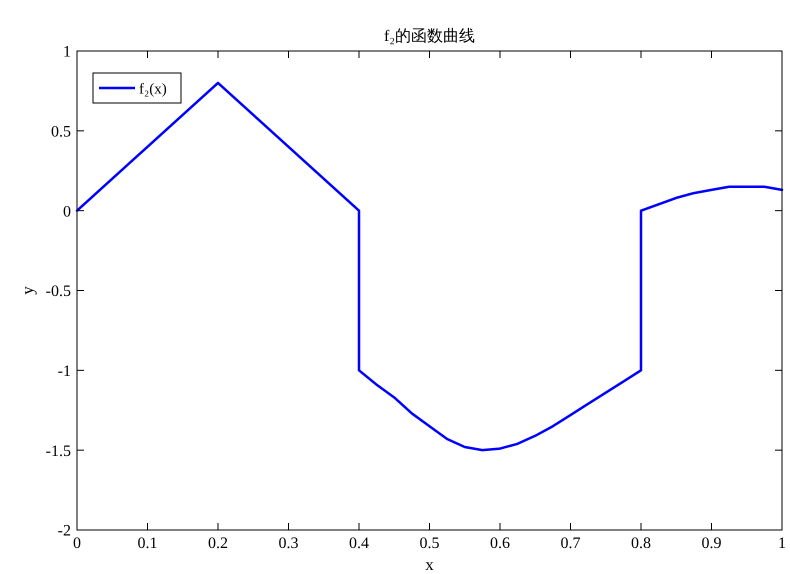 Image resolution: width=790 pixels, height=574 pixels. I want to click on y-tick-label: -0.5, so click(58, 291).